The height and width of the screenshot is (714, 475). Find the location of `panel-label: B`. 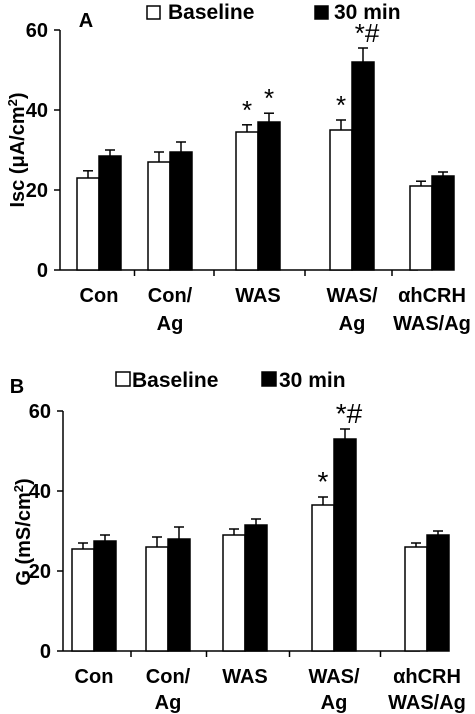

panel-label: B is located at coordinates (17, 387).